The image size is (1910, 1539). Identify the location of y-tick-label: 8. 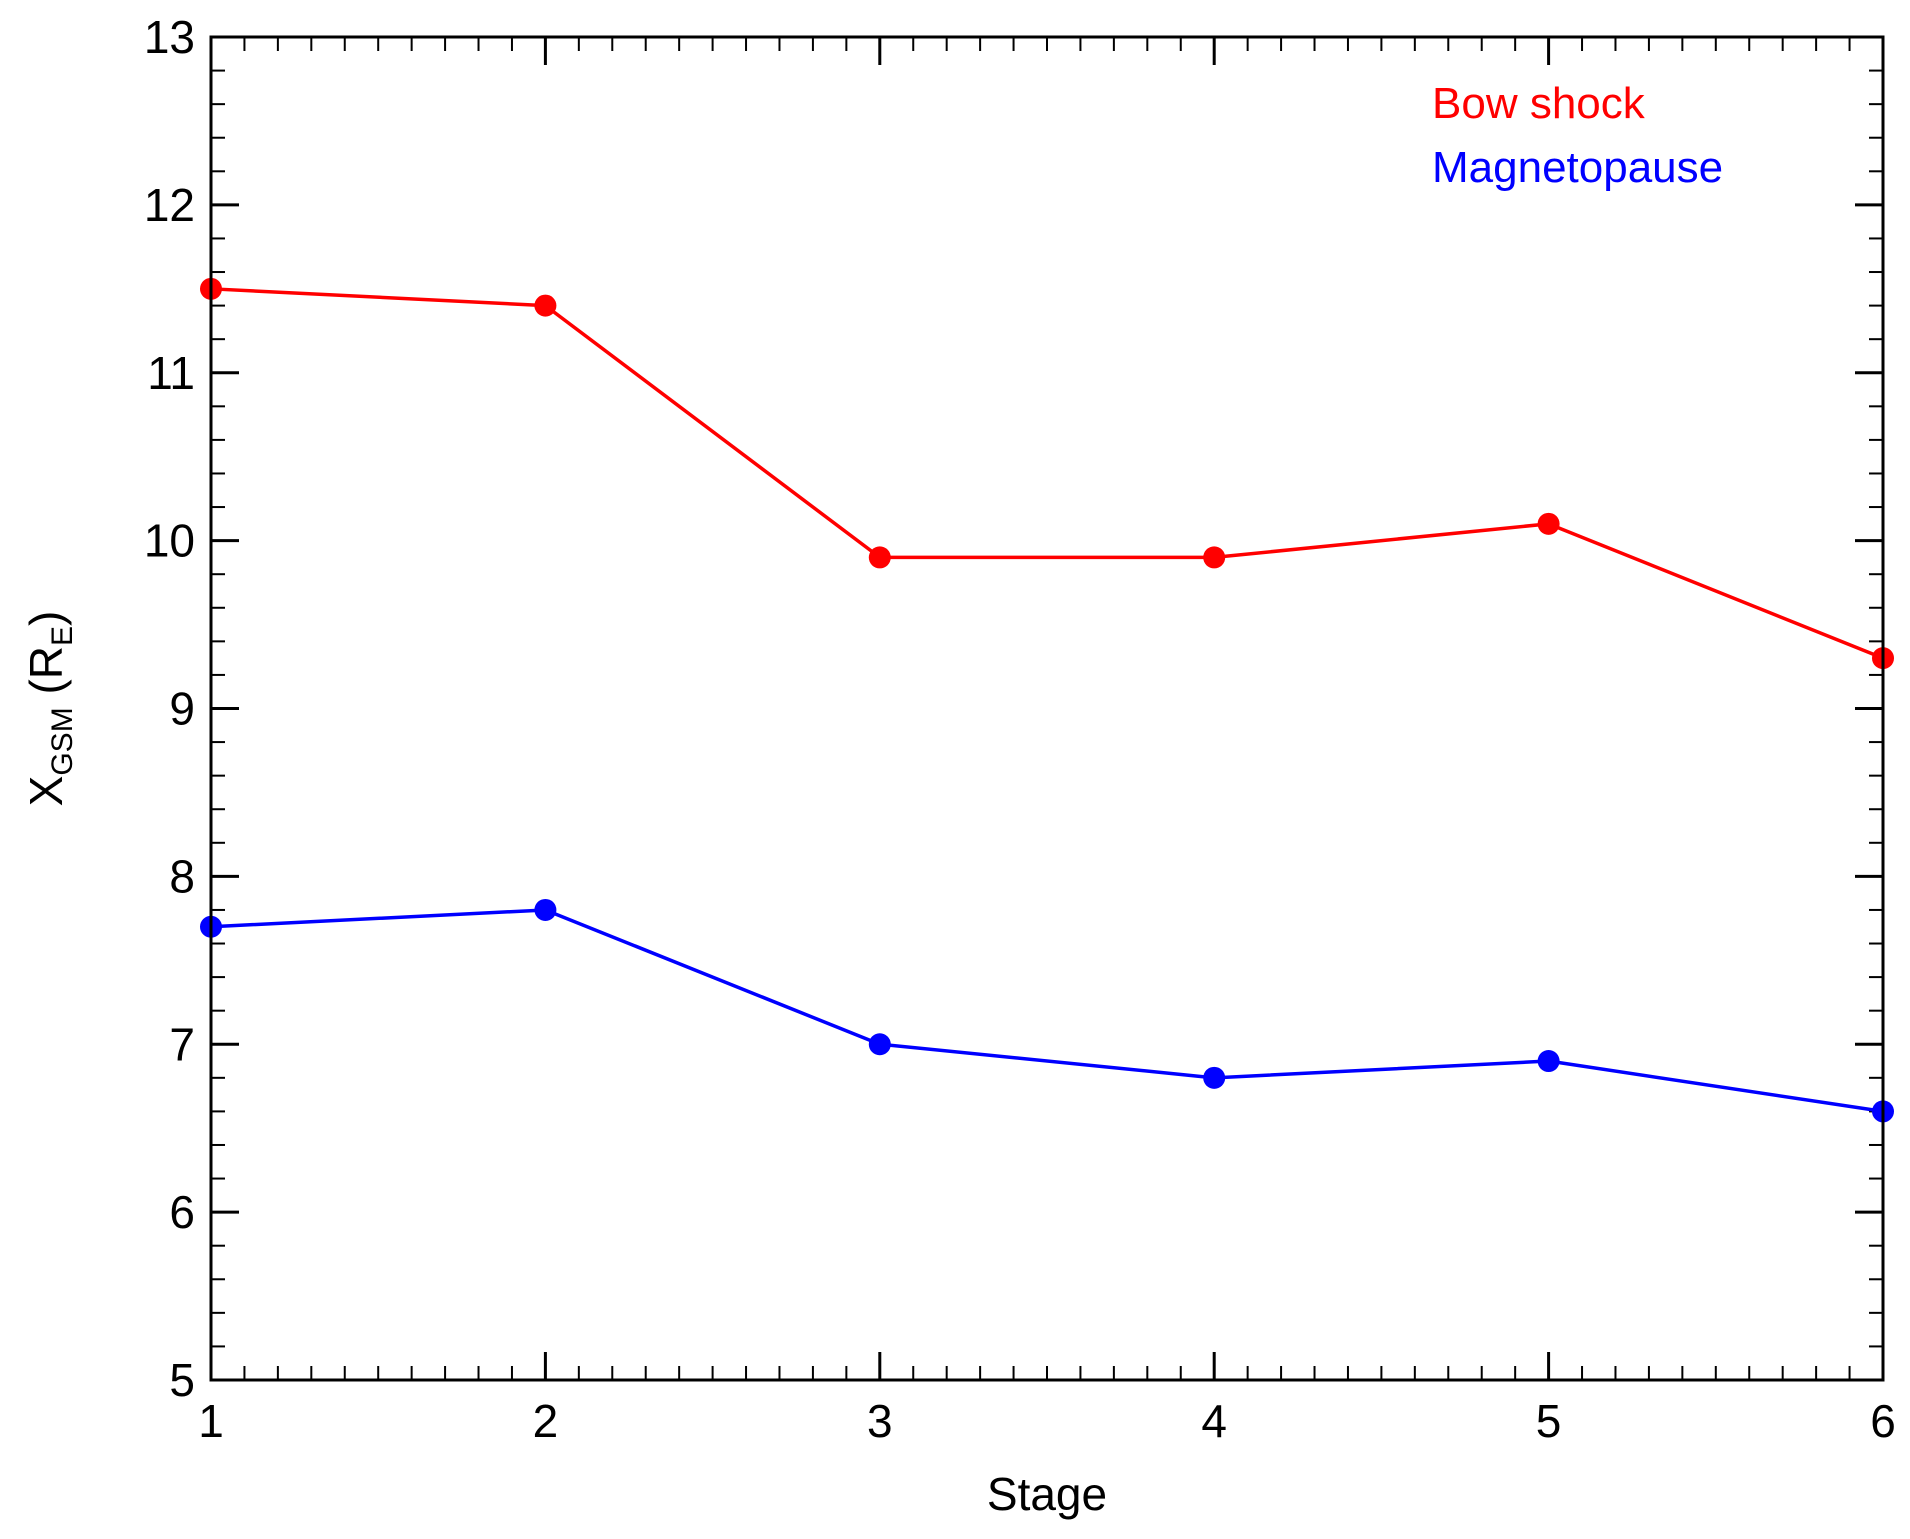
(182, 876).